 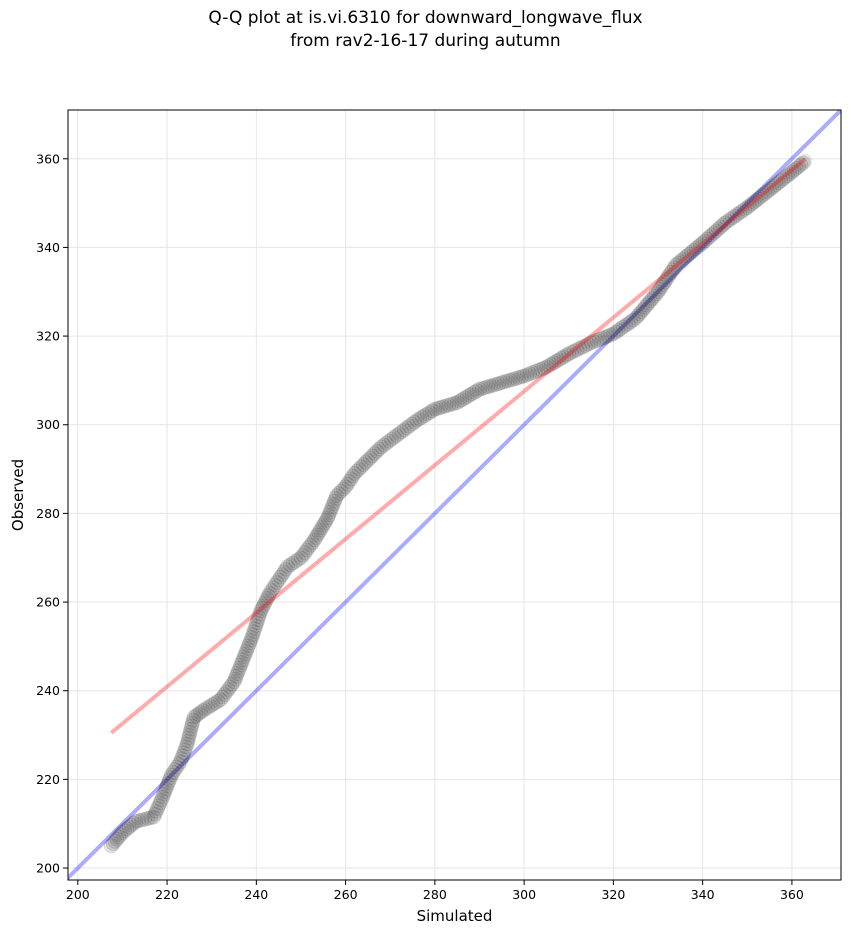 What do you see at coordinates (48, 513) in the screenshot?
I see `y-tick-label: 280` at bounding box center [48, 513].